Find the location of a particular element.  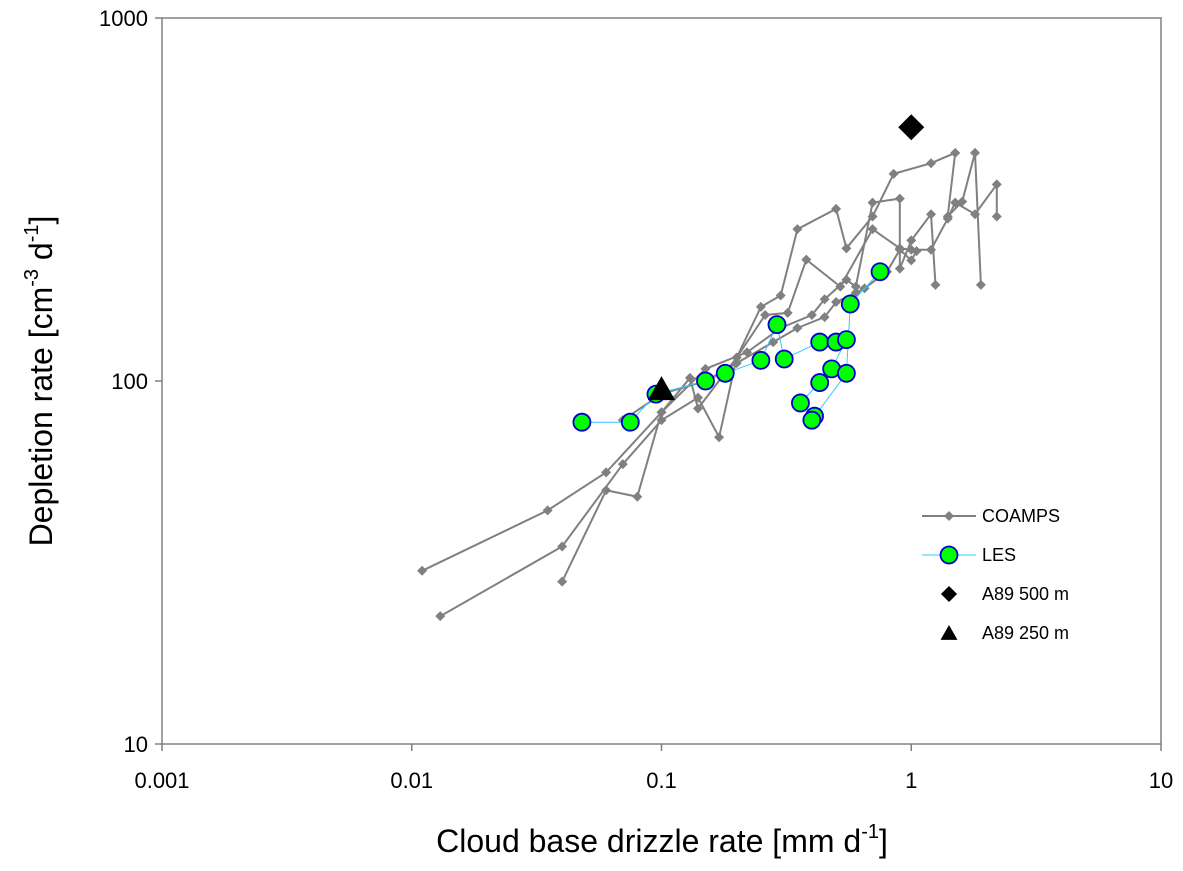

legend-item: A89 250 m is located at coordinates (1004, 633).